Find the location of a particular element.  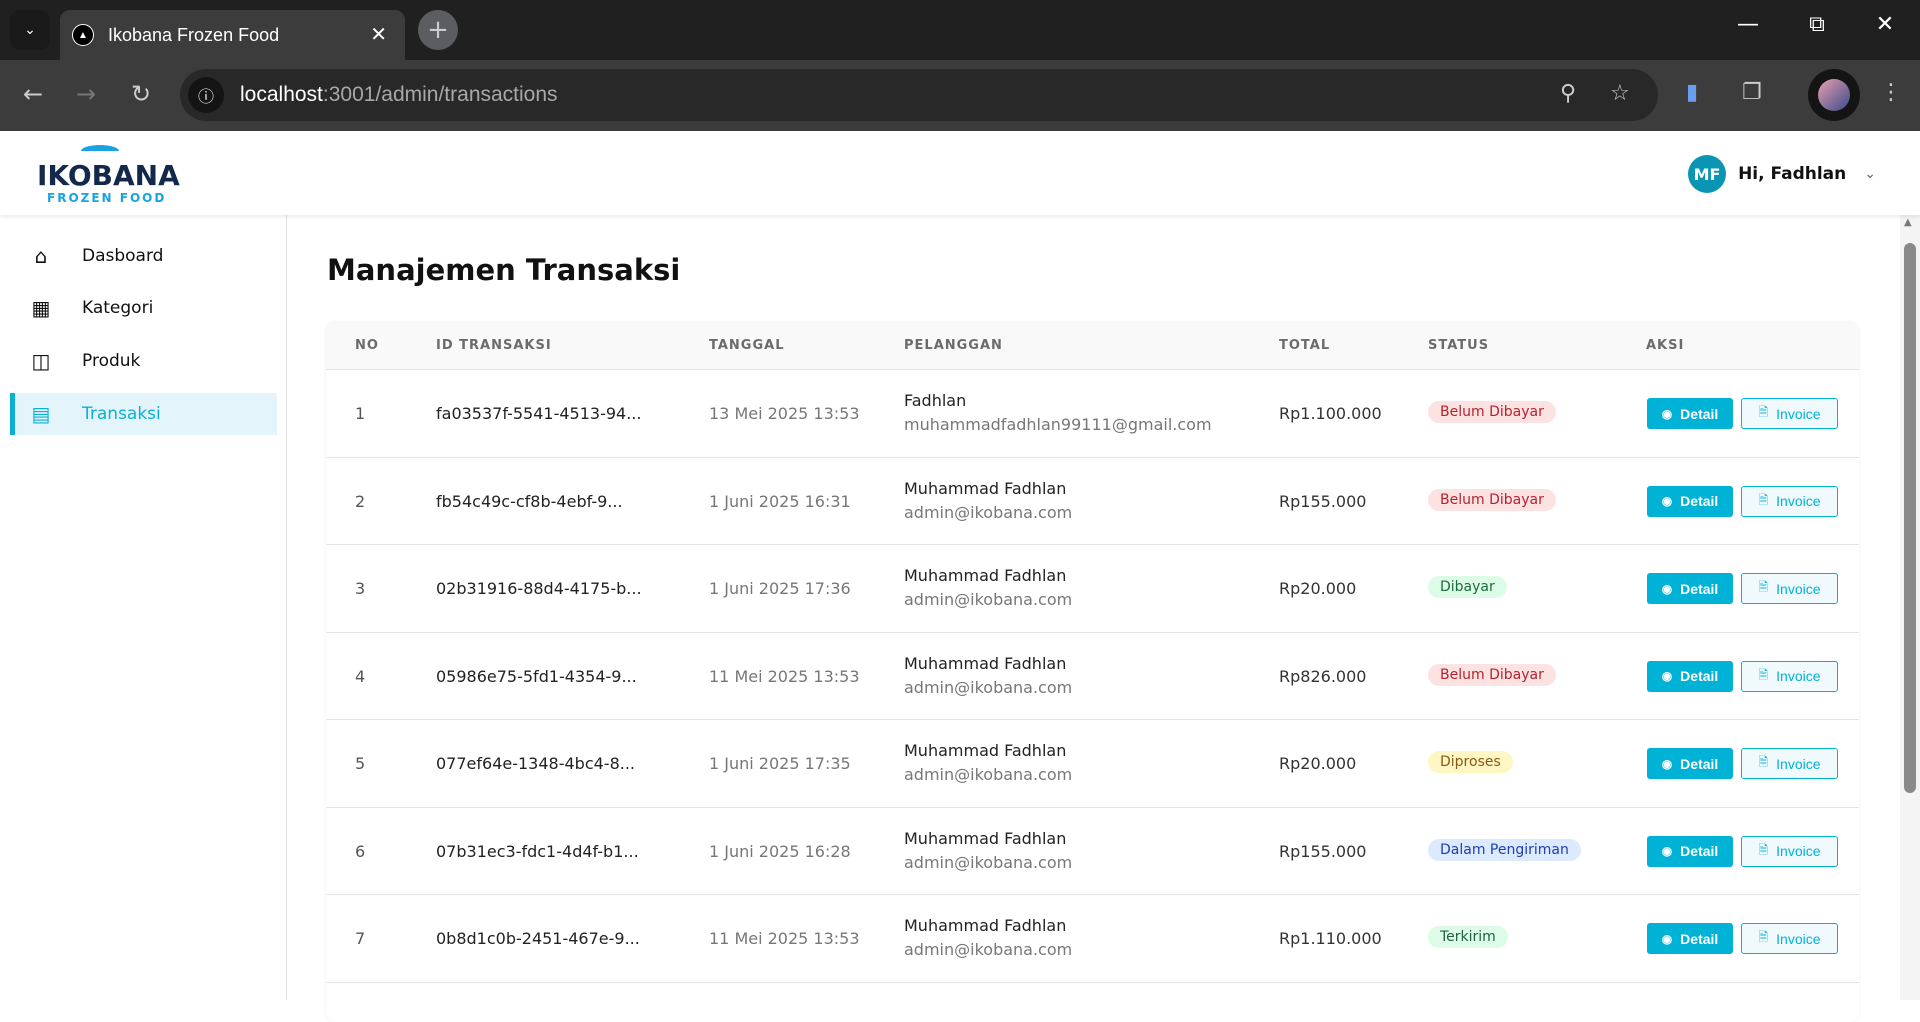

zoom-icon: ⚲ is located at coordinates (1568, 93).